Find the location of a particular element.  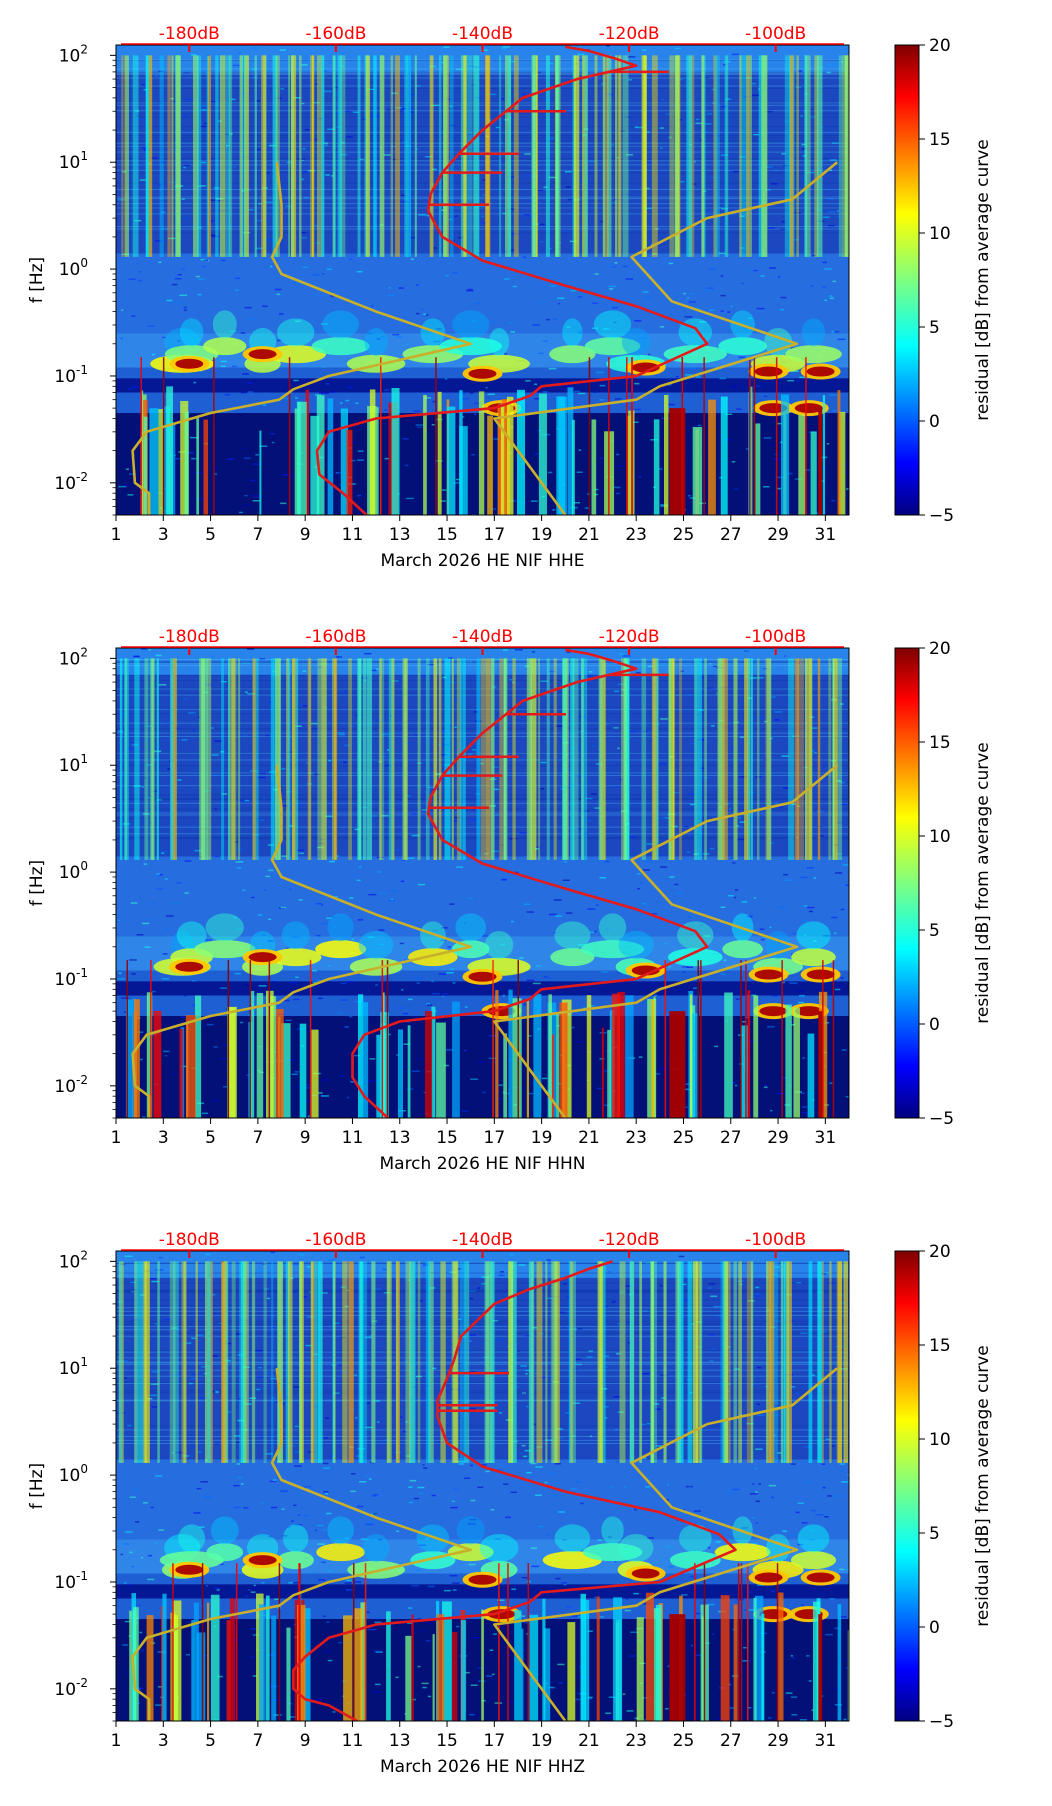

db-axis-label: -100dB is located at coordinates (775, 34).